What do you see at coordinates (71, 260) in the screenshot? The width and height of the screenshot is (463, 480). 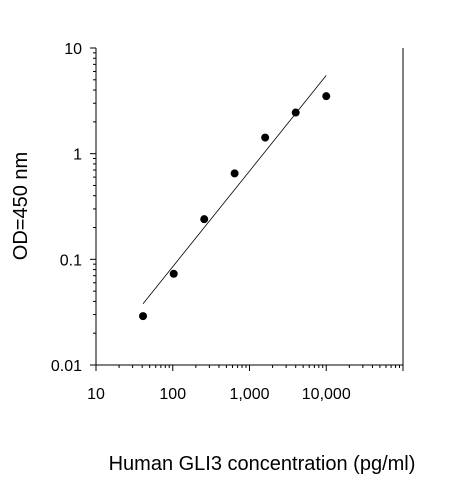 I see `y-tick-label: 0.1` at bounding box center [71, 260].